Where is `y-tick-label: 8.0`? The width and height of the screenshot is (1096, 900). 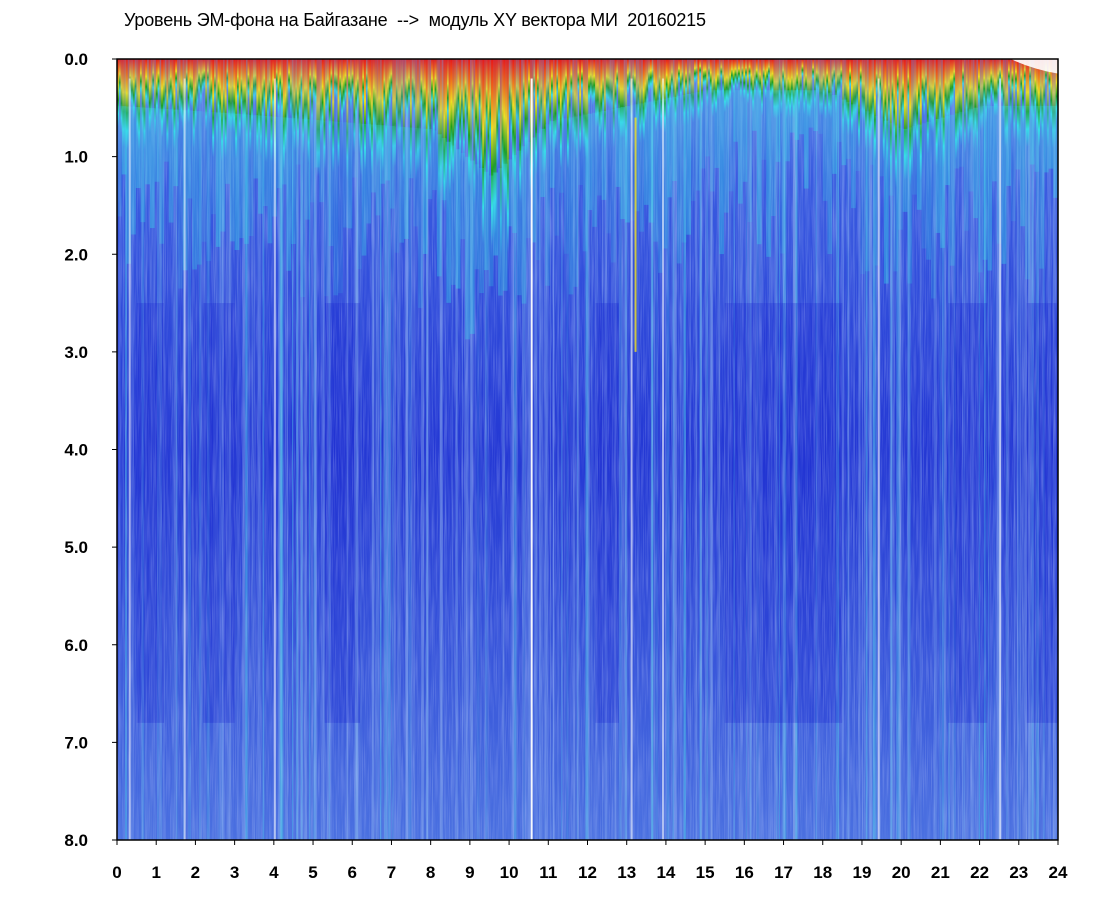 y-tick-label: 8.0 is located at coordinates (76, 840).